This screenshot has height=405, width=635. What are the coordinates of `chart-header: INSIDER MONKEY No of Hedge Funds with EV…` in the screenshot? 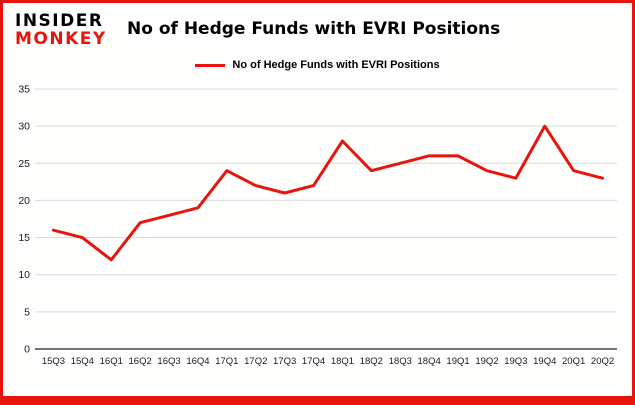 It's located at (317, 34).